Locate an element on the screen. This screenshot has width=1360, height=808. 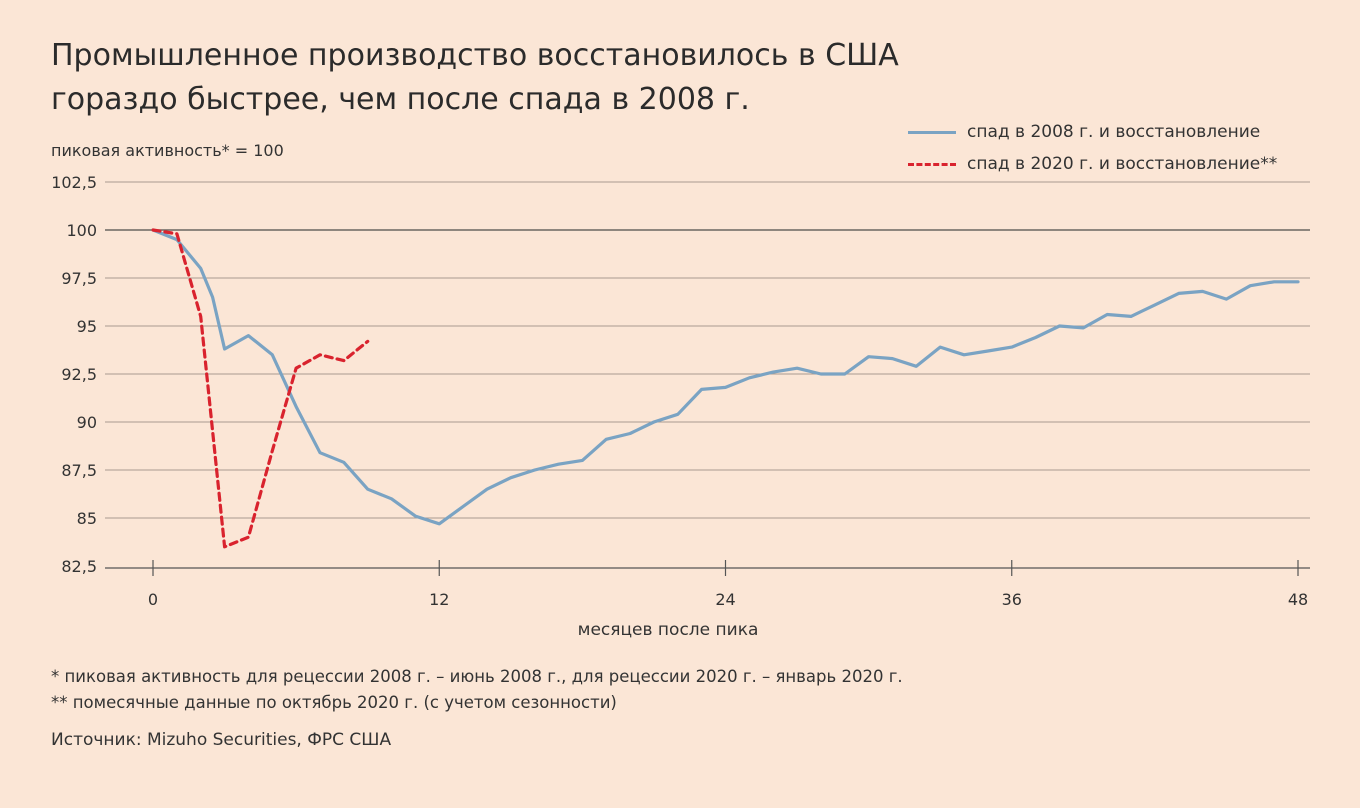
x-tick-label: 0 is located at coordinates (153, 599).